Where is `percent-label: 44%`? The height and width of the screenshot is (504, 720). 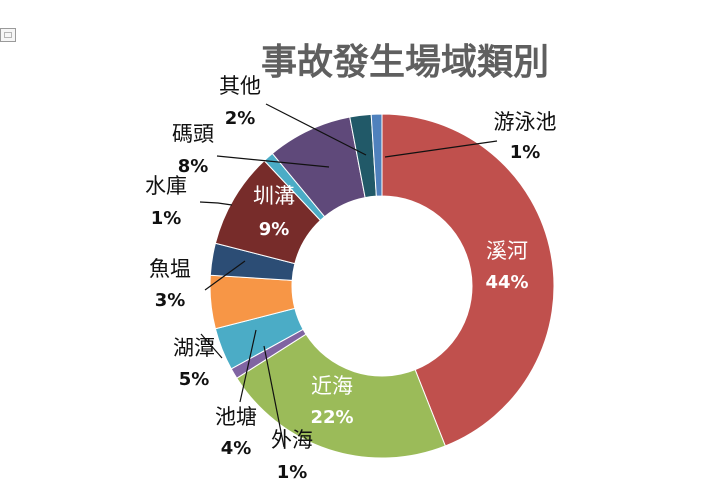 percent-label: 44% is located at coordinates (506, 282).